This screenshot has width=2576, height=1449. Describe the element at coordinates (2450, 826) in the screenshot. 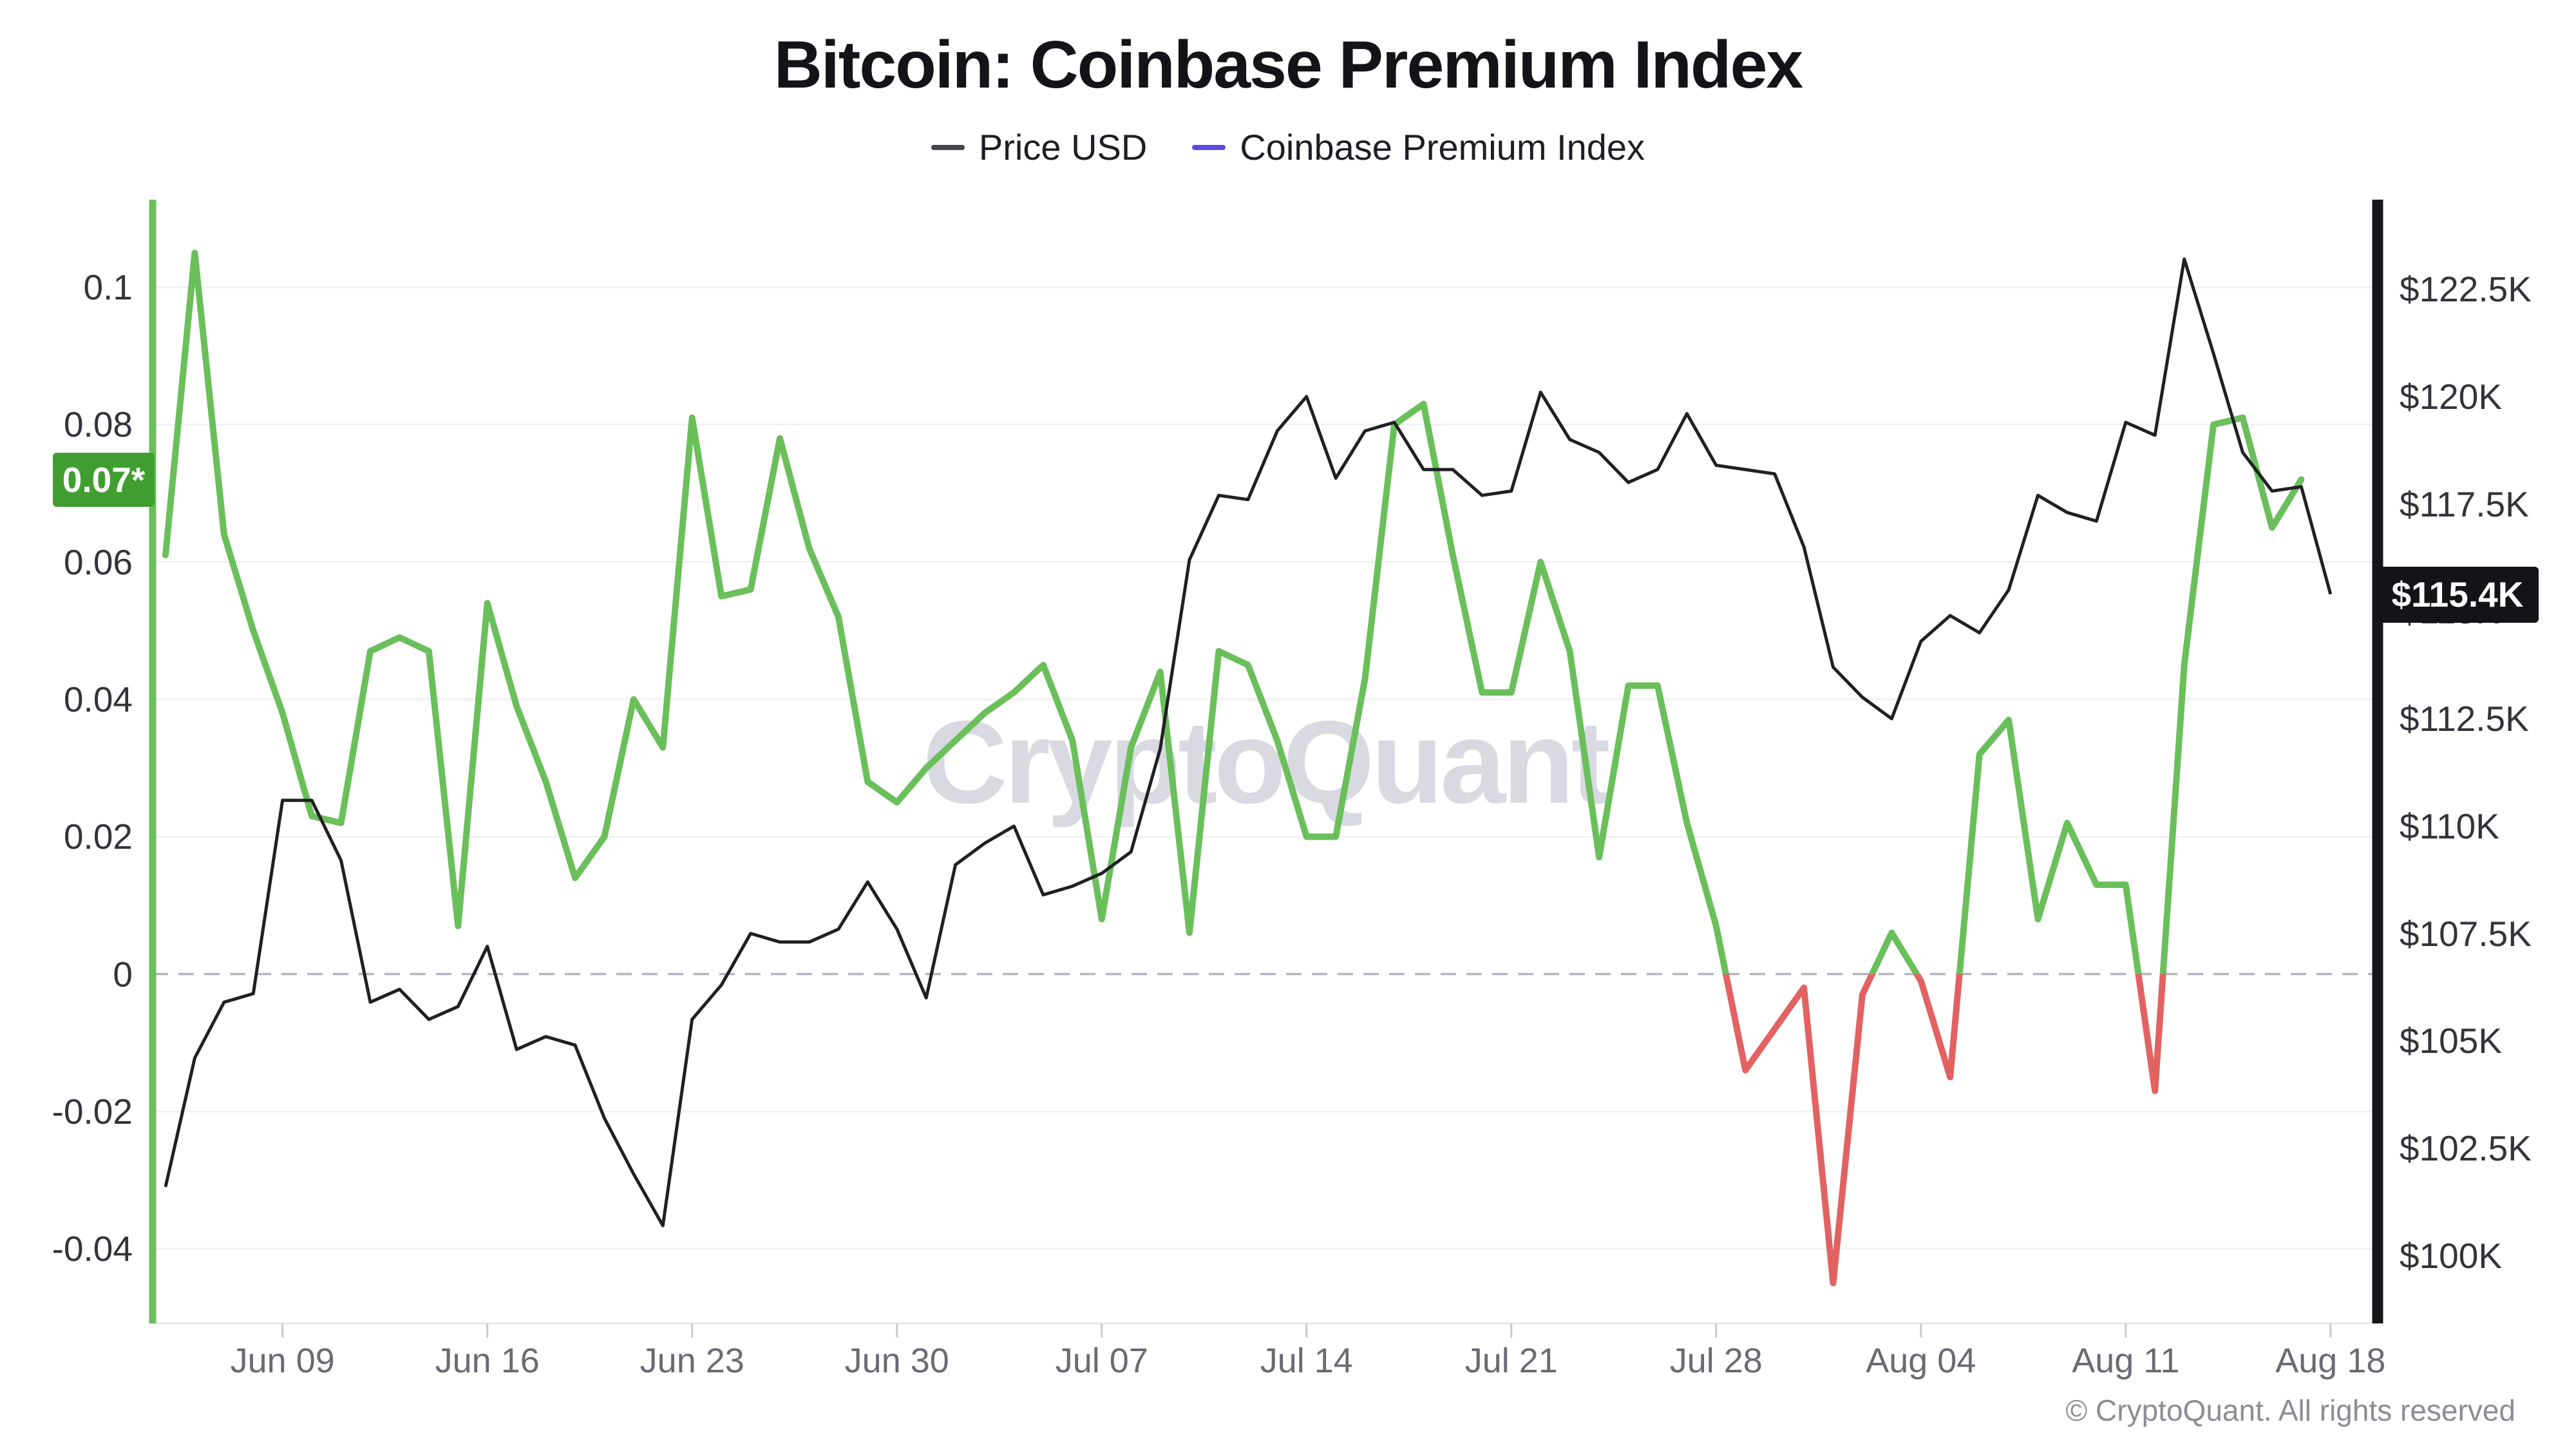

I see `right-axis-tick-label: $110K` at that location.